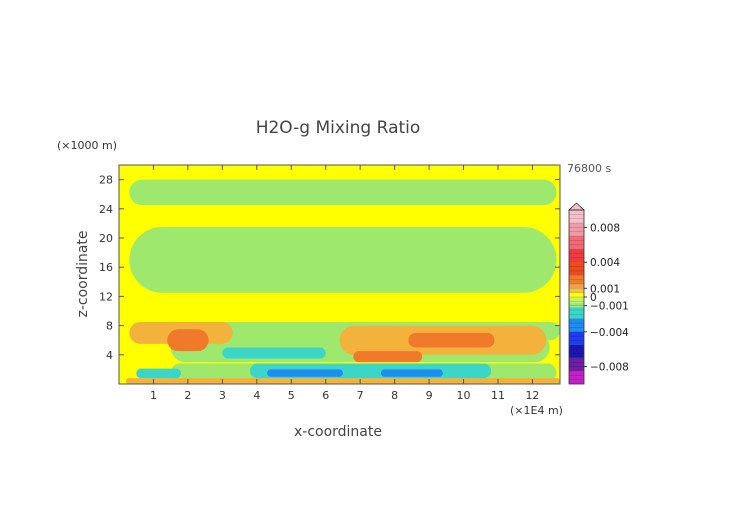 The width and height of the screenshot is (752, 532). What do you see at coordinates (109, 355) in the screenshot?
I see `y-tick-label: 4` at bounding box center [109, 355].